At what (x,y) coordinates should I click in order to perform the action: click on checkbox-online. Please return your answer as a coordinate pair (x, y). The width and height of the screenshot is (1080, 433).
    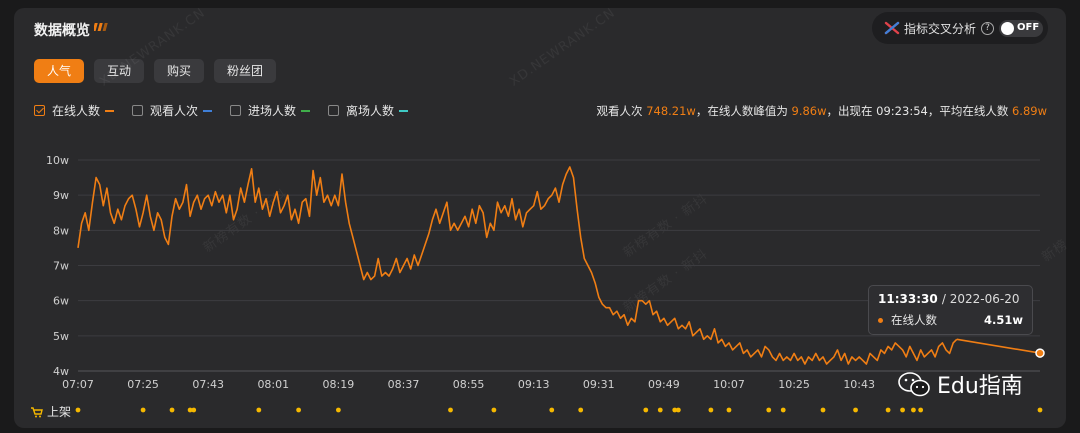
    Looking at the image, I should click on (39, 110).